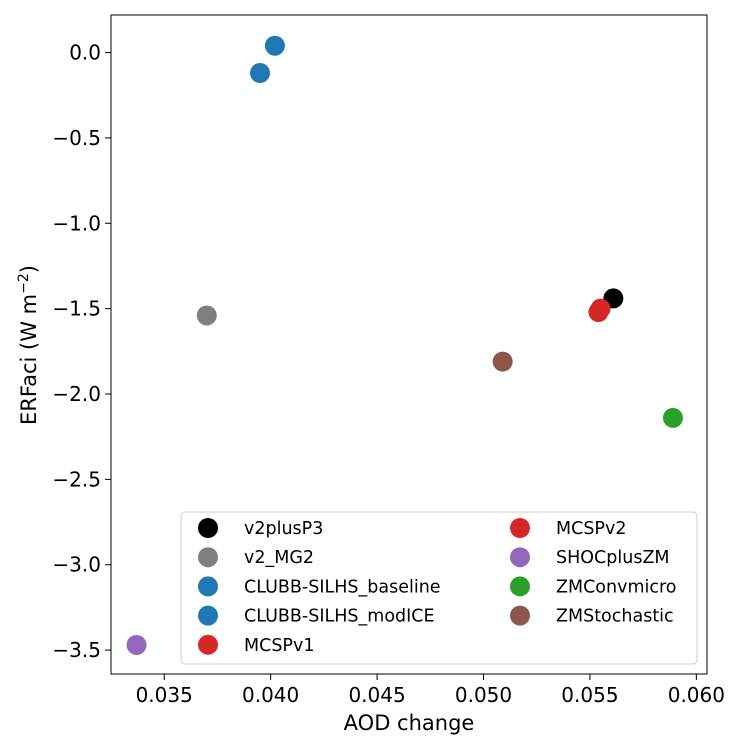 The image size is (750, 750). I want to click on x-tick-label: 0.040, so click(270, 695).